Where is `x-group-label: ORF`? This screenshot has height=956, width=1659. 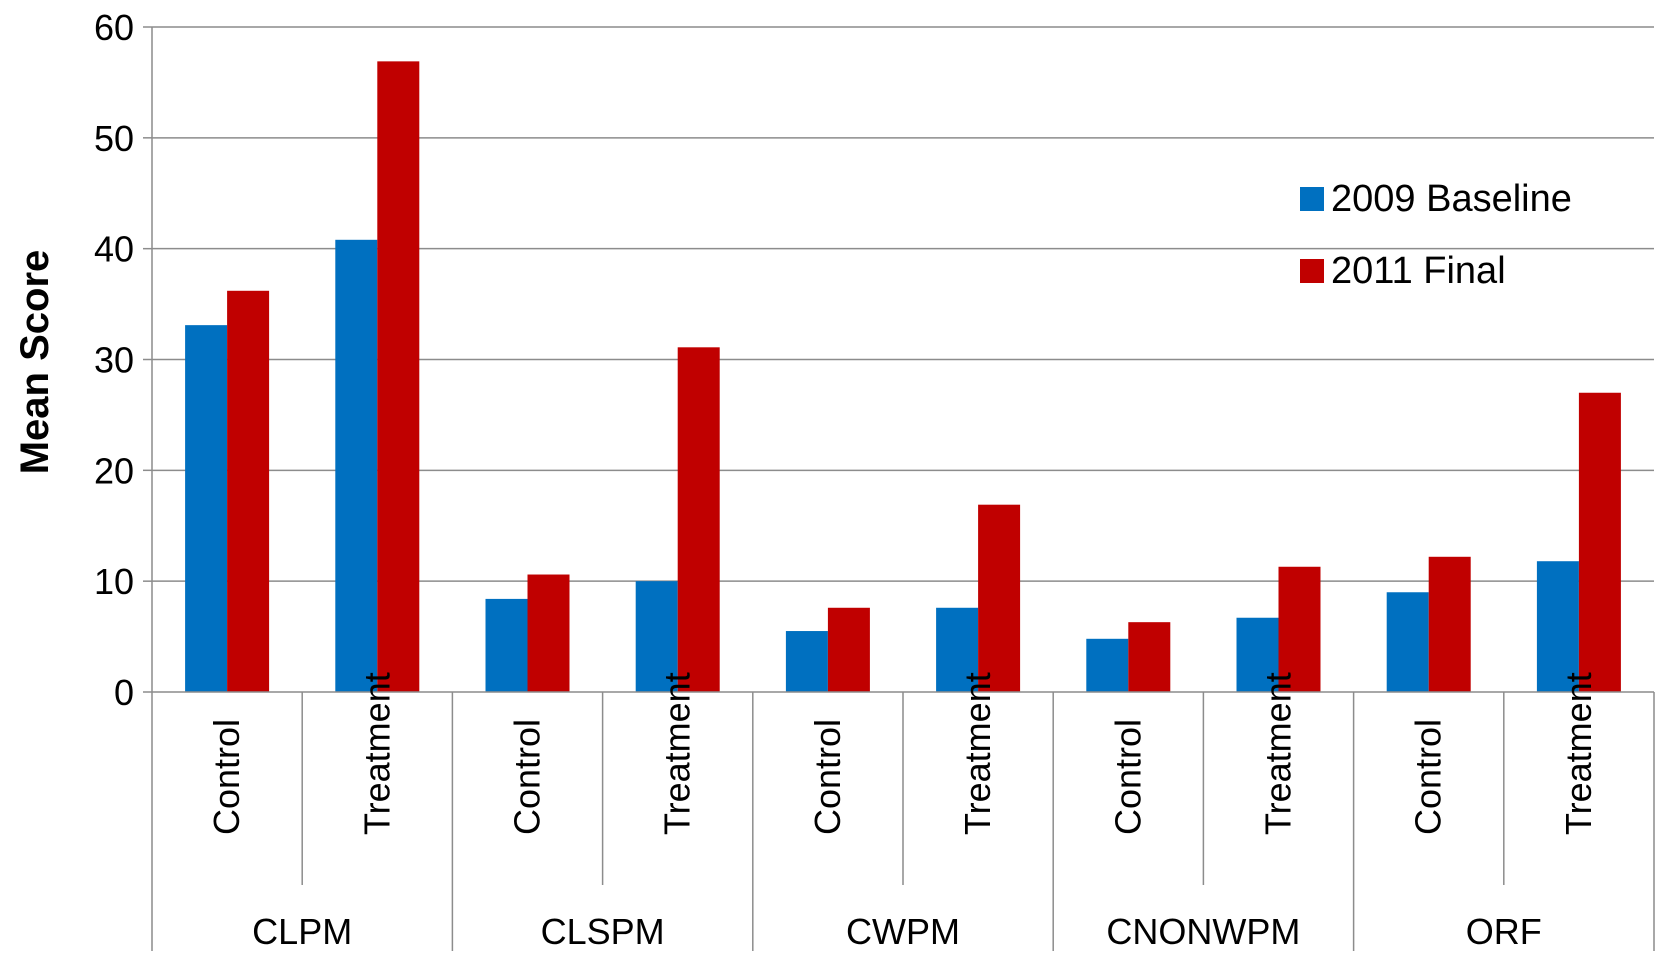
x-group-label: ORF is located at coordinates (1504, 931).